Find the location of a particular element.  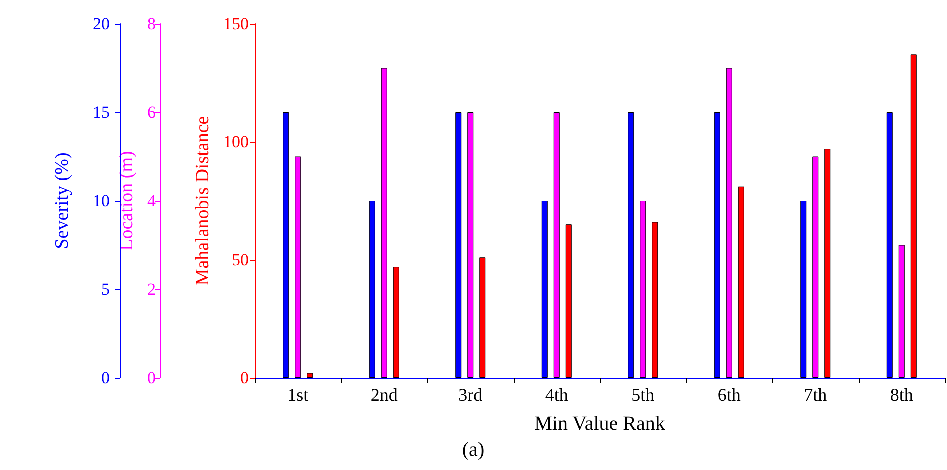

y2-tick-label: 4 is located at coordinates (152, 201).